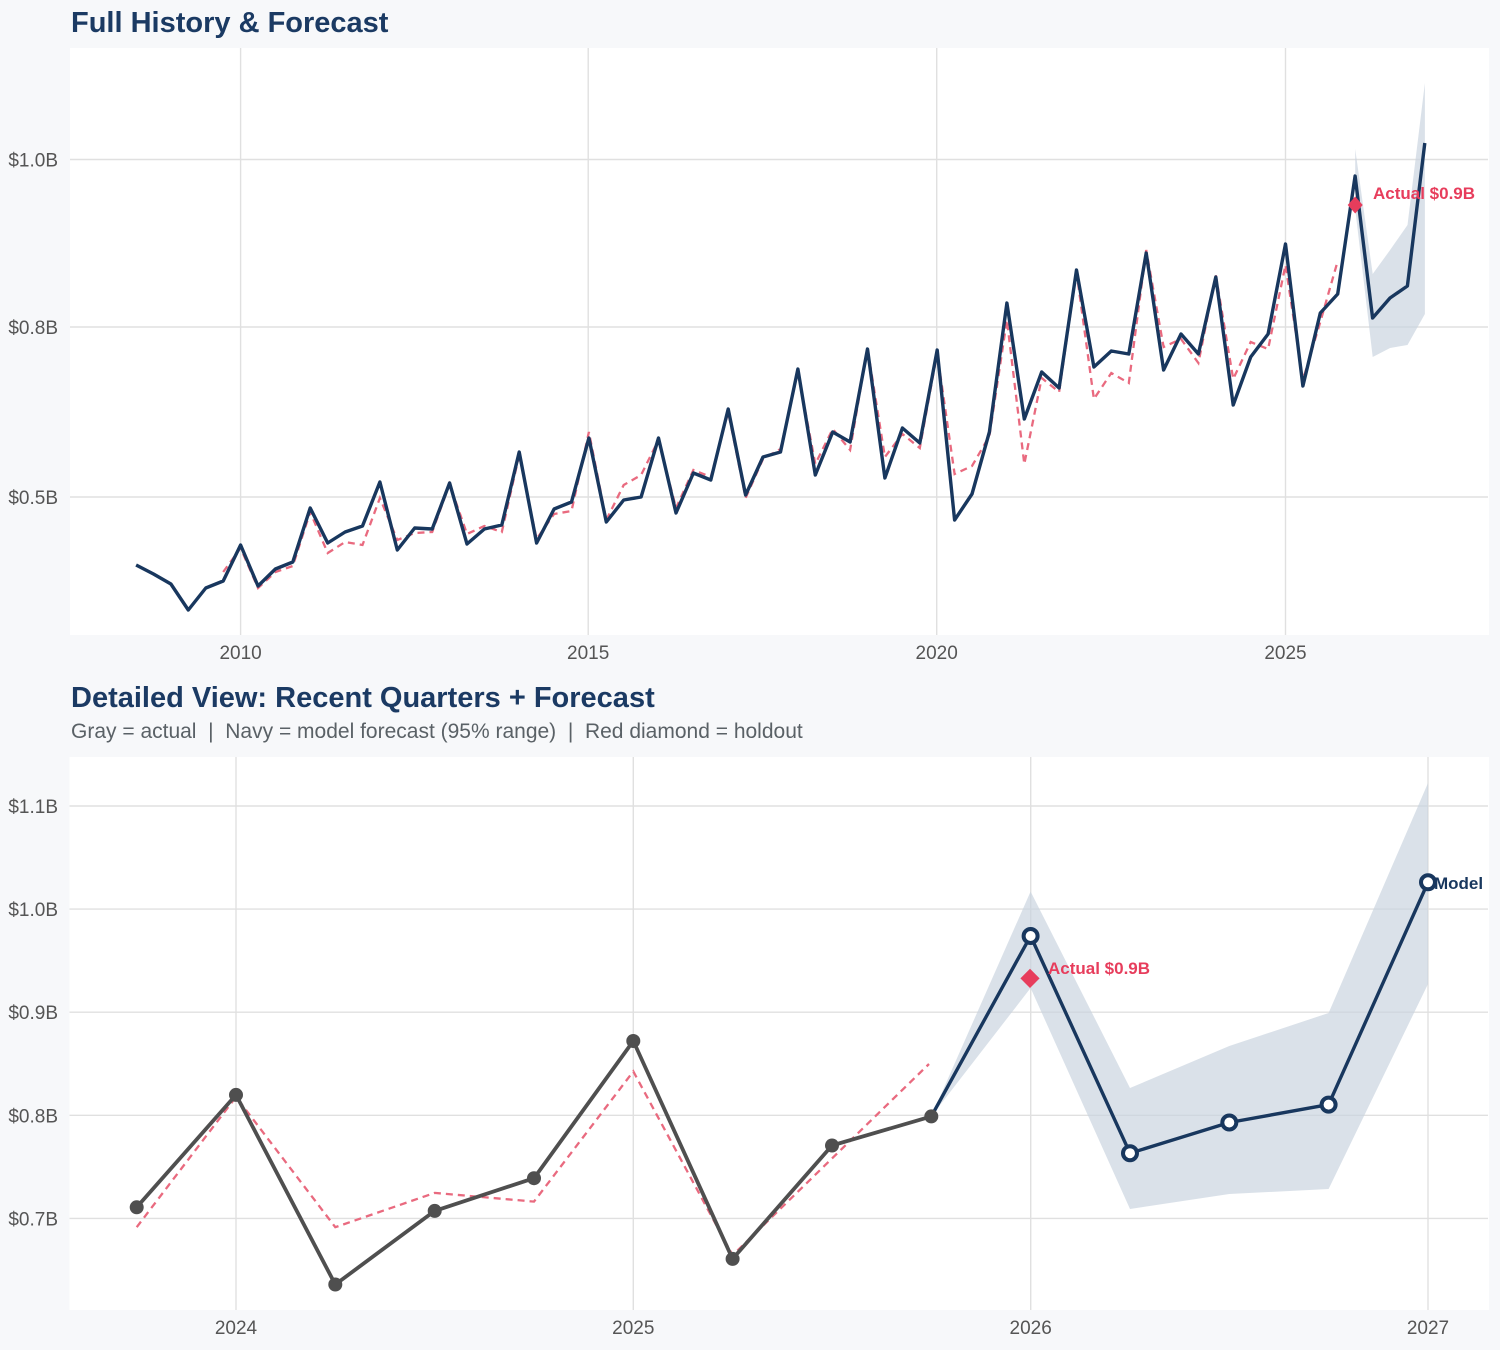 The image size is (1500, 1350). I want to click on svg-text: Full History & Forecast, so click(230, 23).